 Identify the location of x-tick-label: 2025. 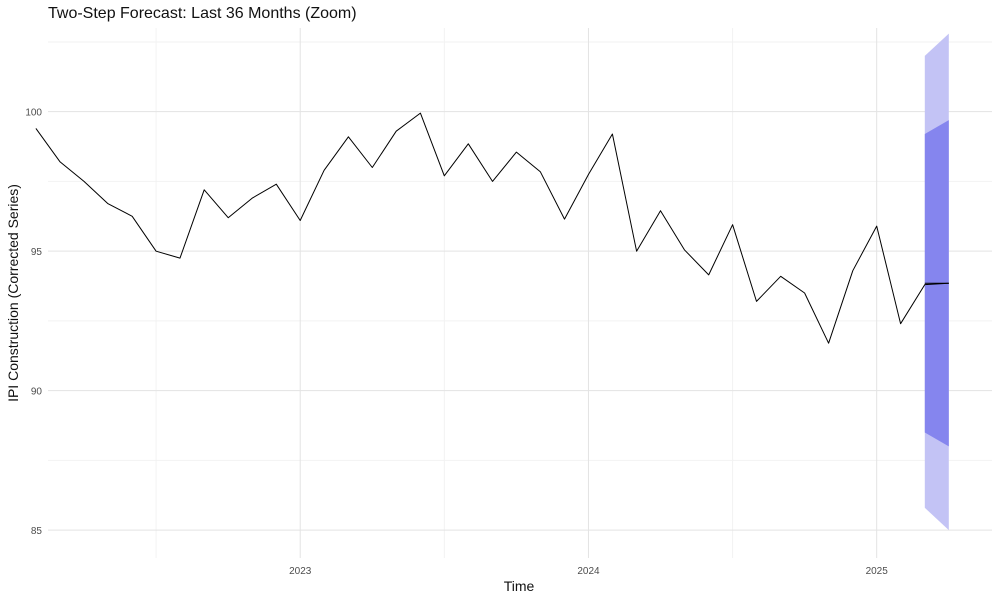
(877, 571).